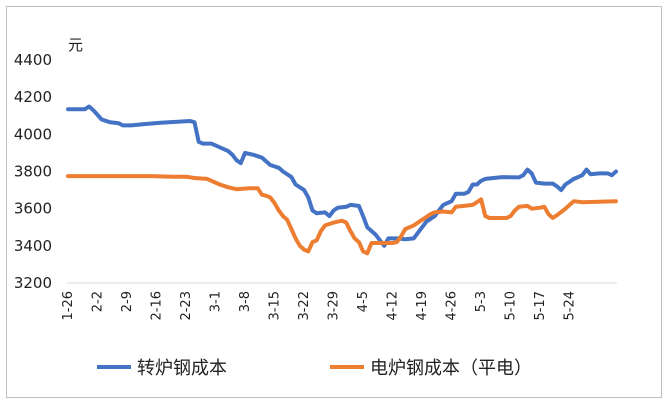 The width and height of the screenshot is (670, 405). Describe the element at coordinates (75, 45) in the screenshot. I see `y-axis-unit: 元` at that location.